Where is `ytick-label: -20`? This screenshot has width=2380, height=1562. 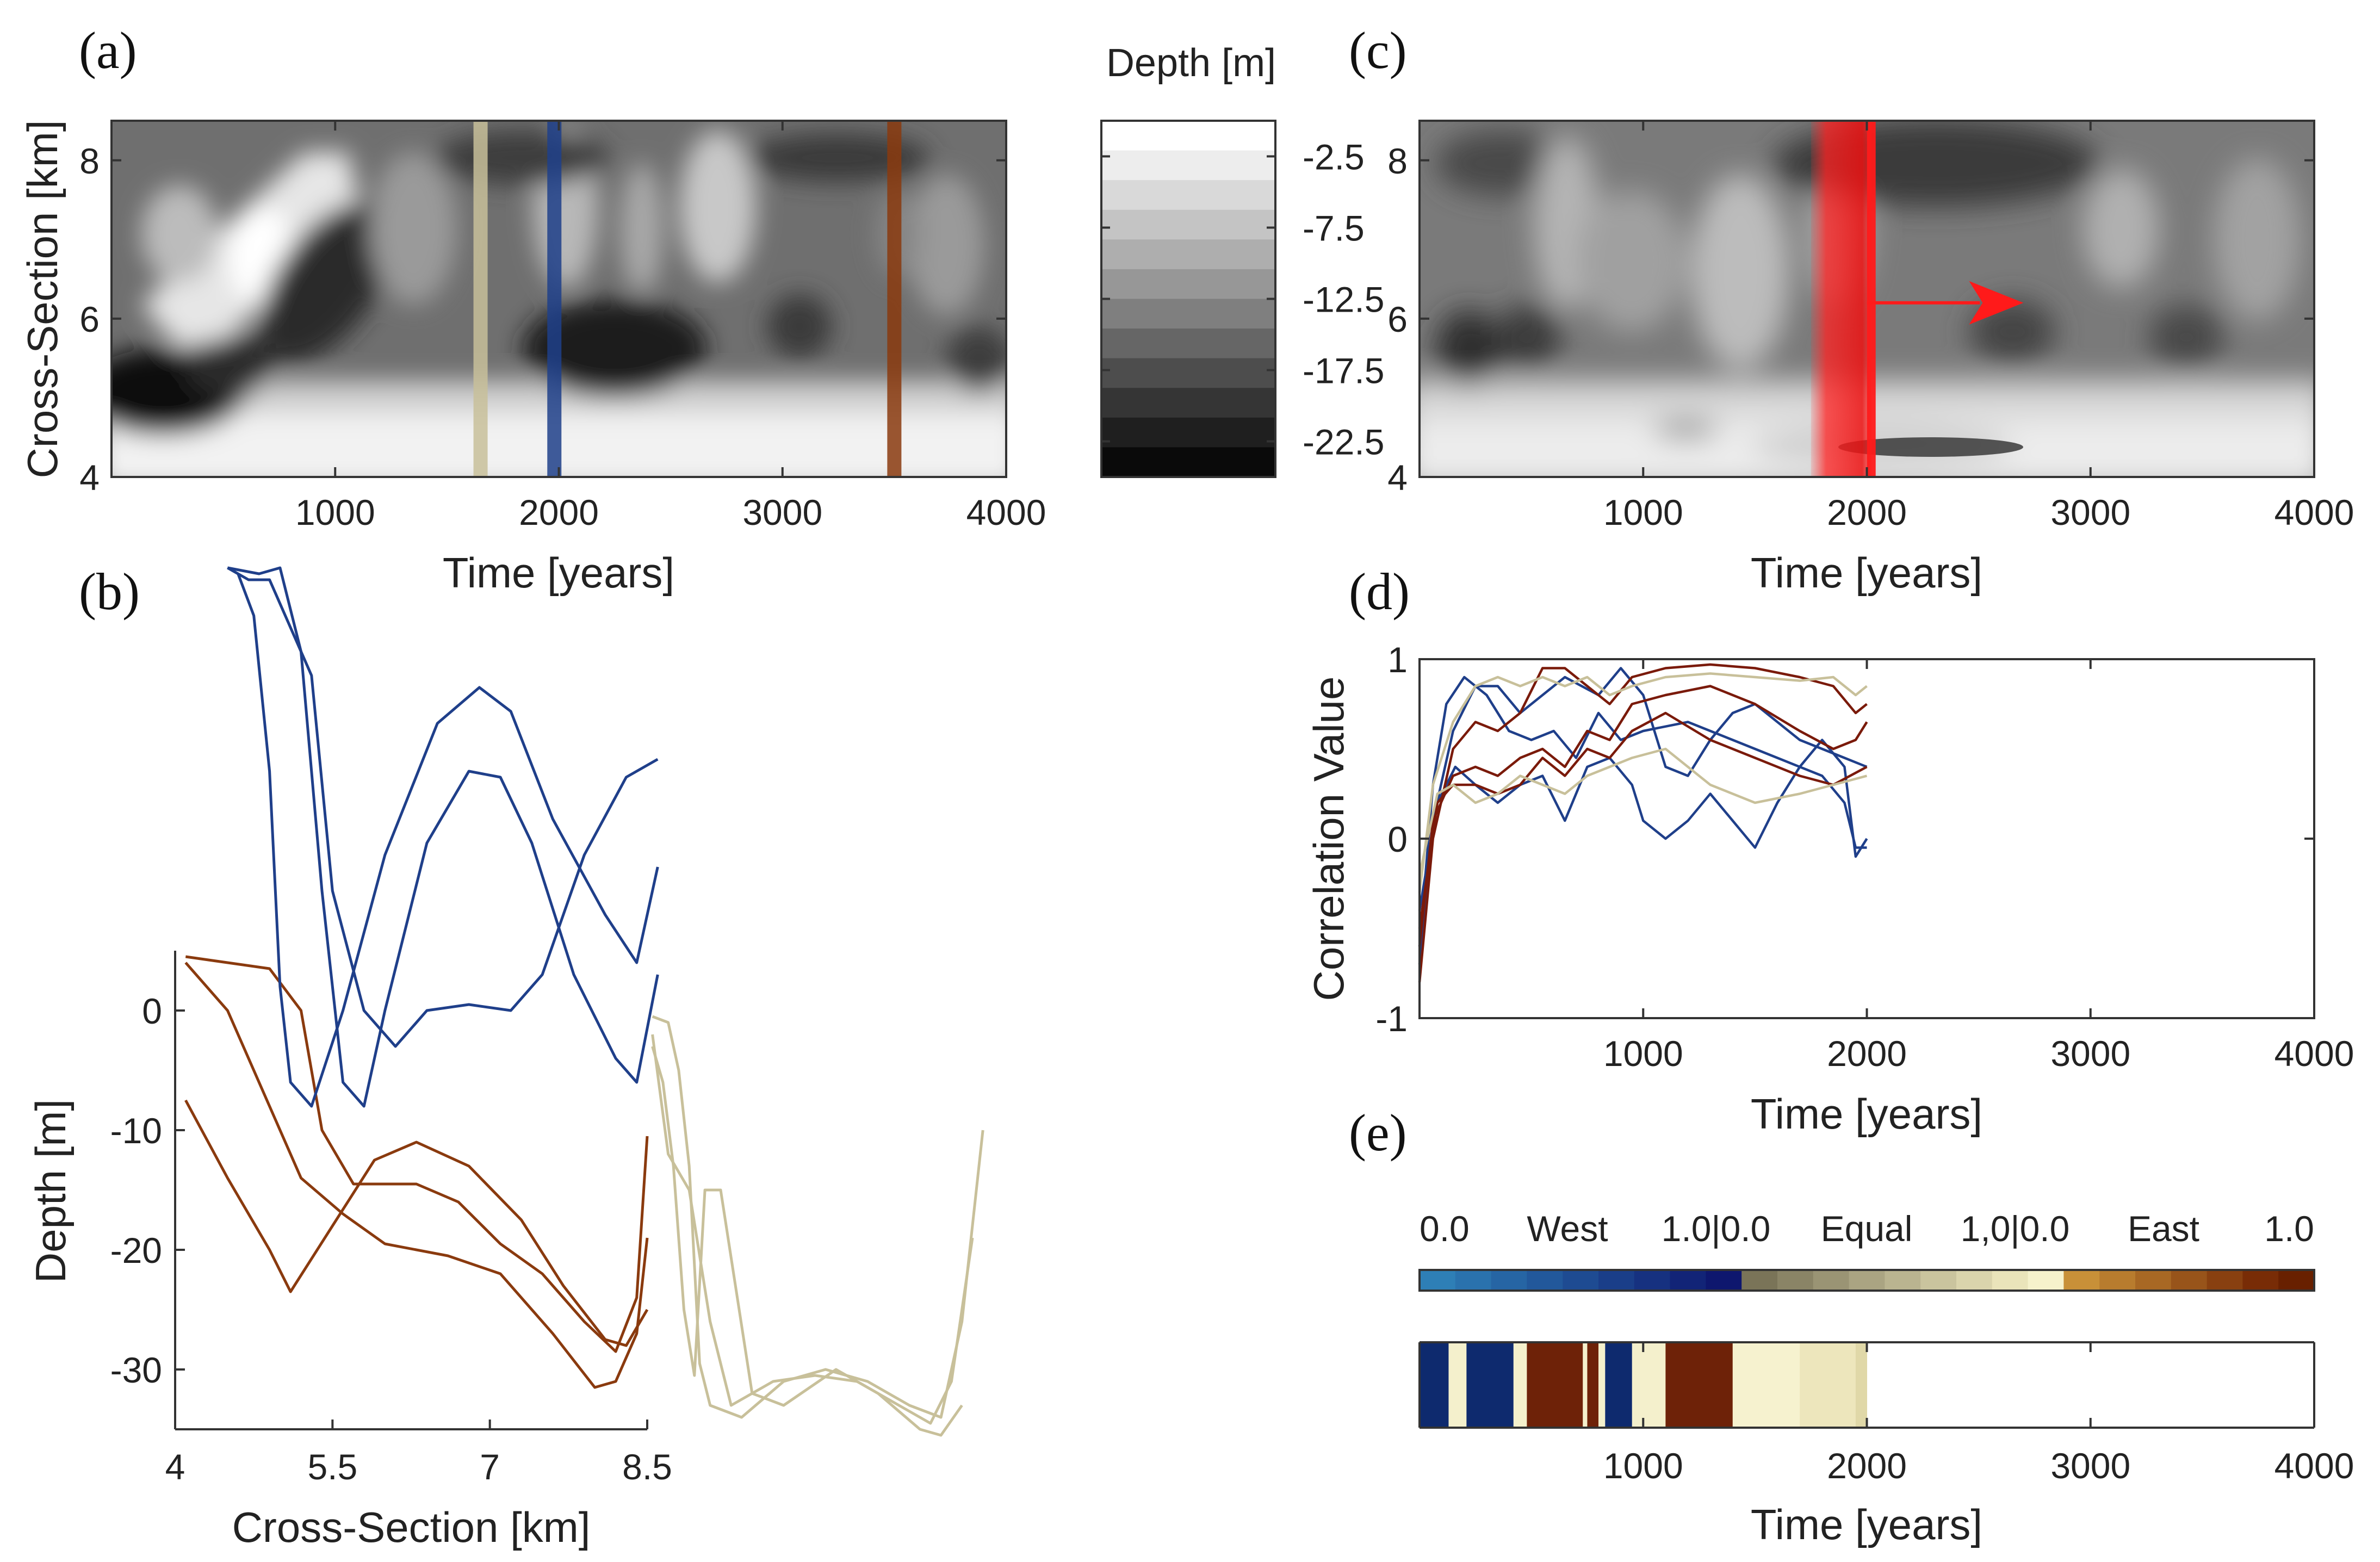 ytick-label: -20 is located at coordinates (136, 1250).